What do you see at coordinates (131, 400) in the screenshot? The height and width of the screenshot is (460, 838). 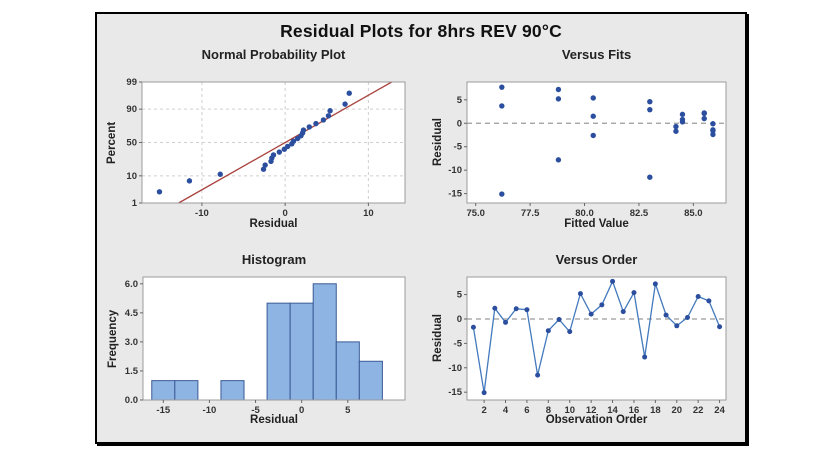 I see `y-tick-label: 0.0` at bounding box center [131, 400].